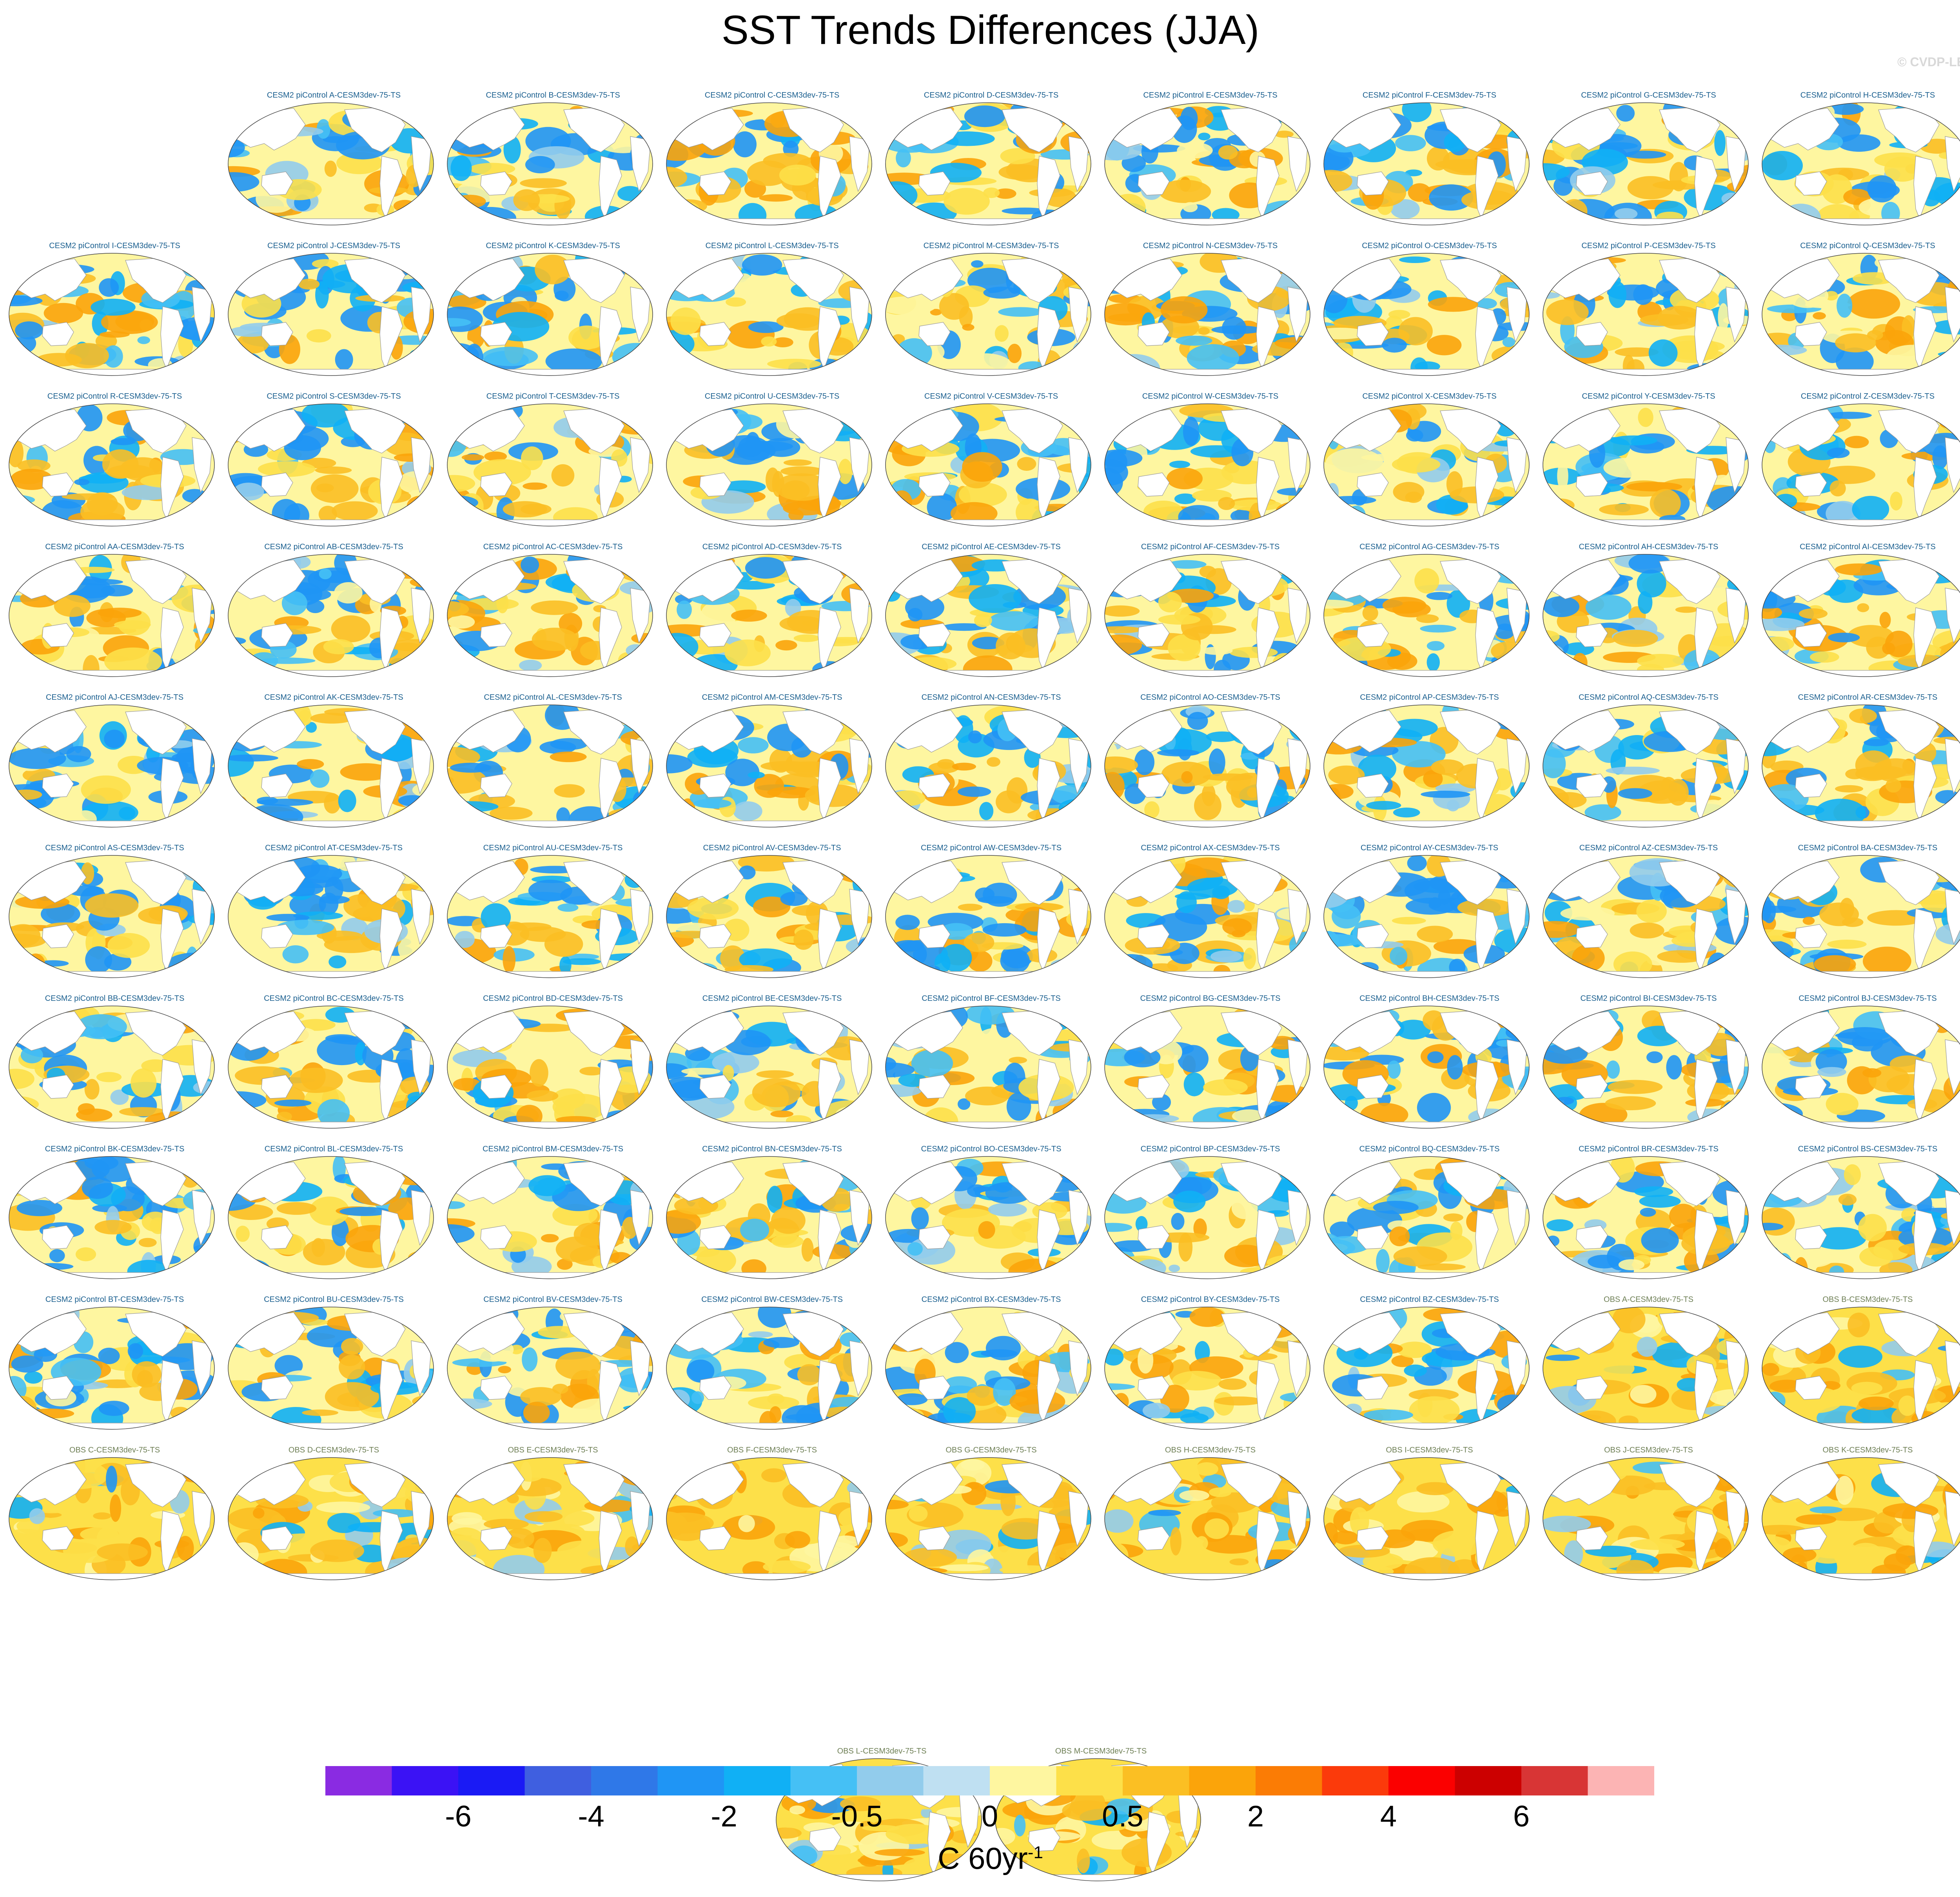 The image size is (1960, 1897). Describe the element at coordinates (1649, 246) in the screenshot. I see `panel-title: CESM2 piControl P-CESM3dev-75-TS` at that location.